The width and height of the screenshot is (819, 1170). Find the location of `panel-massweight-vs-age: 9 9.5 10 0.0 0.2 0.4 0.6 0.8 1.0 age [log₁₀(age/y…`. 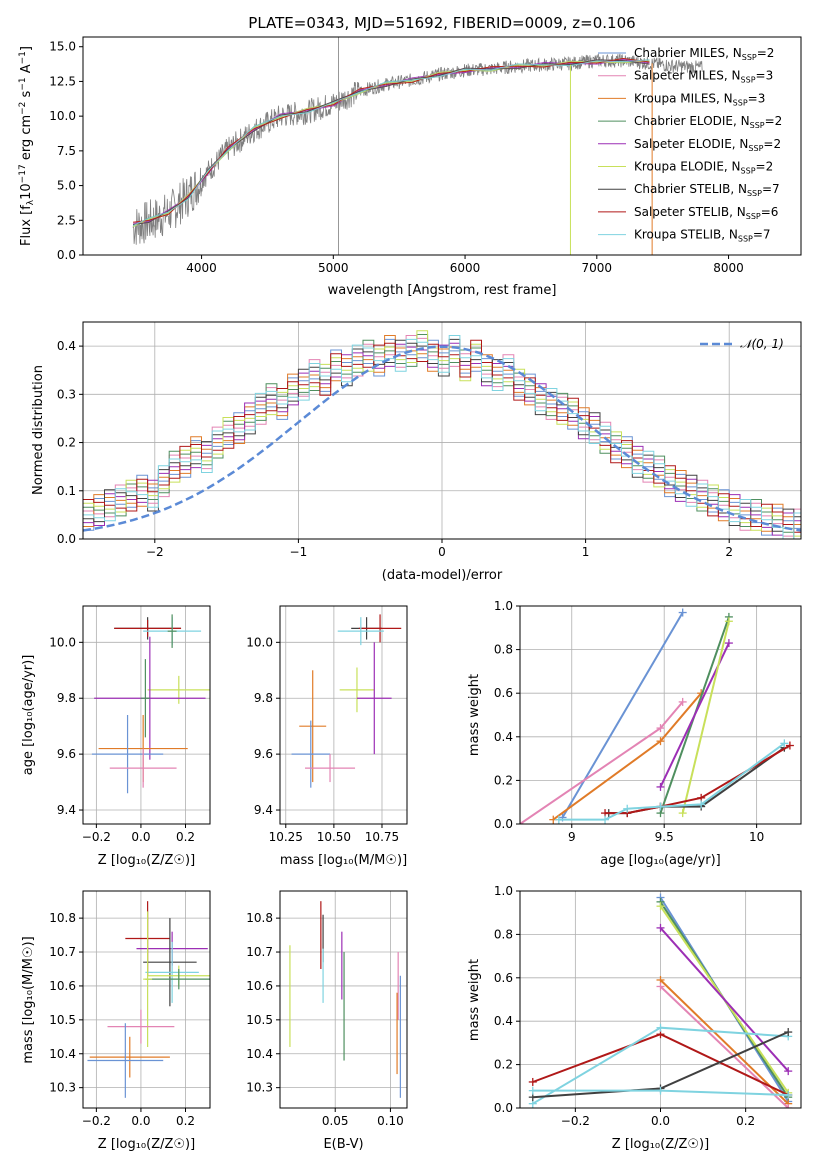

panel-massweight-vs-age: 9 9.5 10 0.0 0.2 0.4 0.6 0.8 1.0 age [log₁₀(age/y… is located at coordinates (634, 733).